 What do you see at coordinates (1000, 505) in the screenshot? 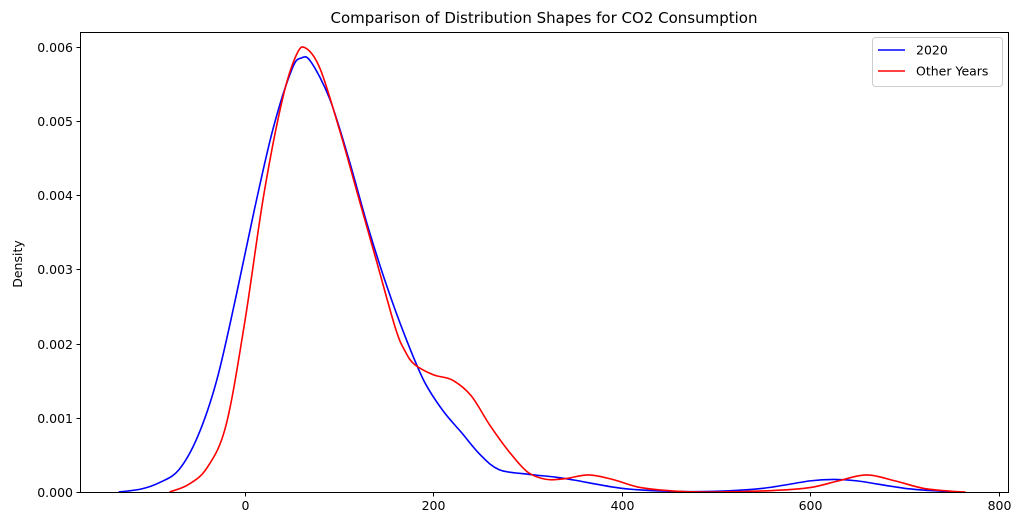
I see `x-tick-label: 800` at bounding box center [1000, 505].